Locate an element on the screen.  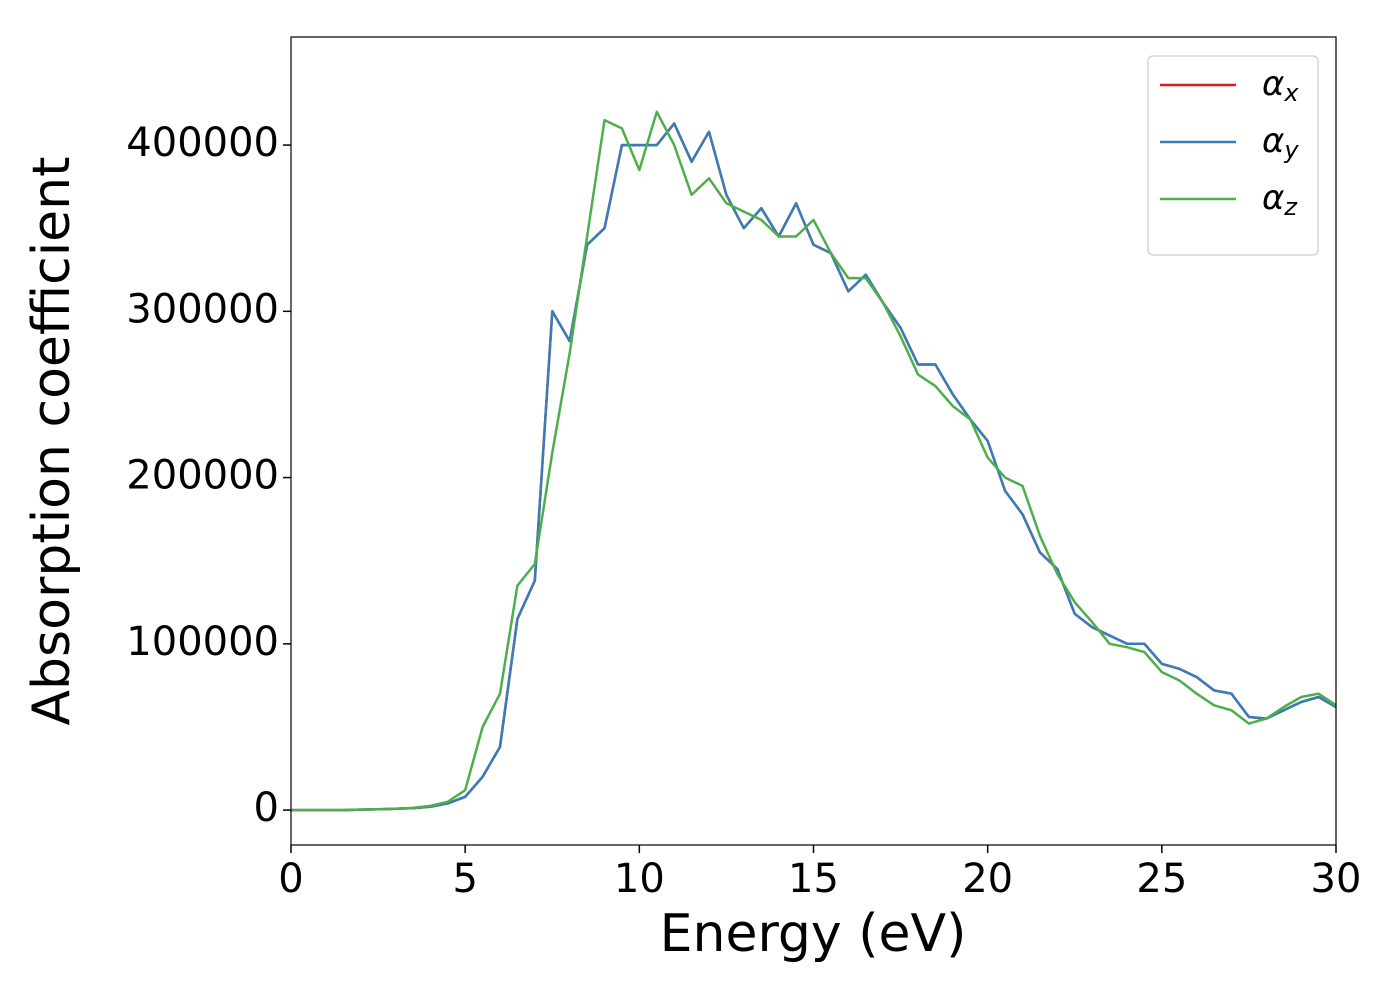
x-tick-label: 5 is located at coordinates (464, 879).